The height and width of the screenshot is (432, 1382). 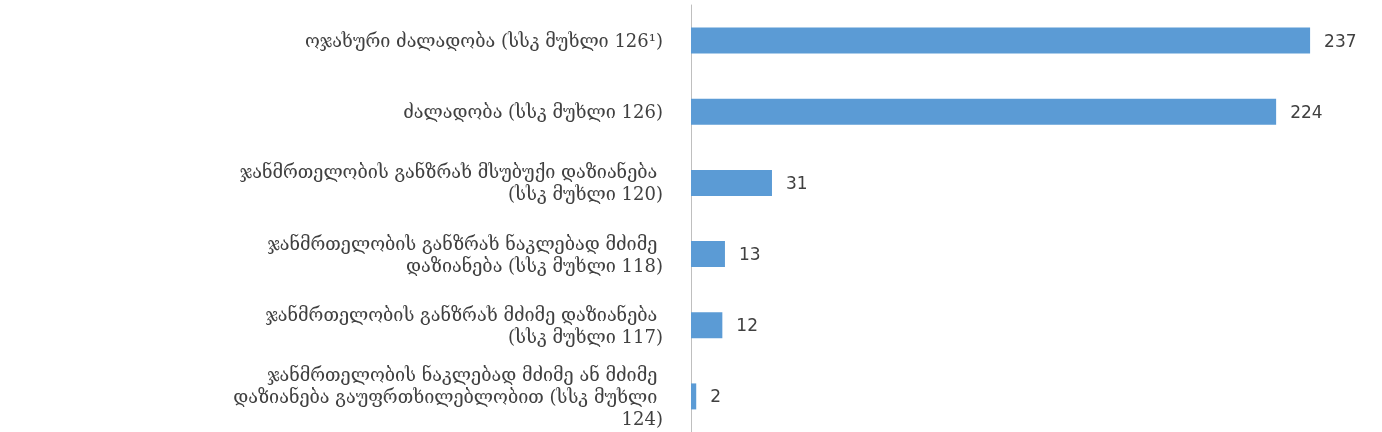 I want to click on data-label: 31, so click(x=796, y=182).